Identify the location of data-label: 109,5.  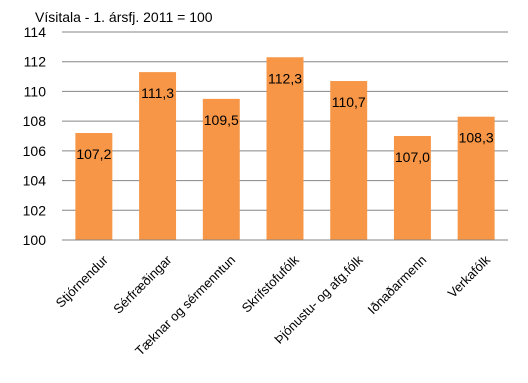
(221, 120).